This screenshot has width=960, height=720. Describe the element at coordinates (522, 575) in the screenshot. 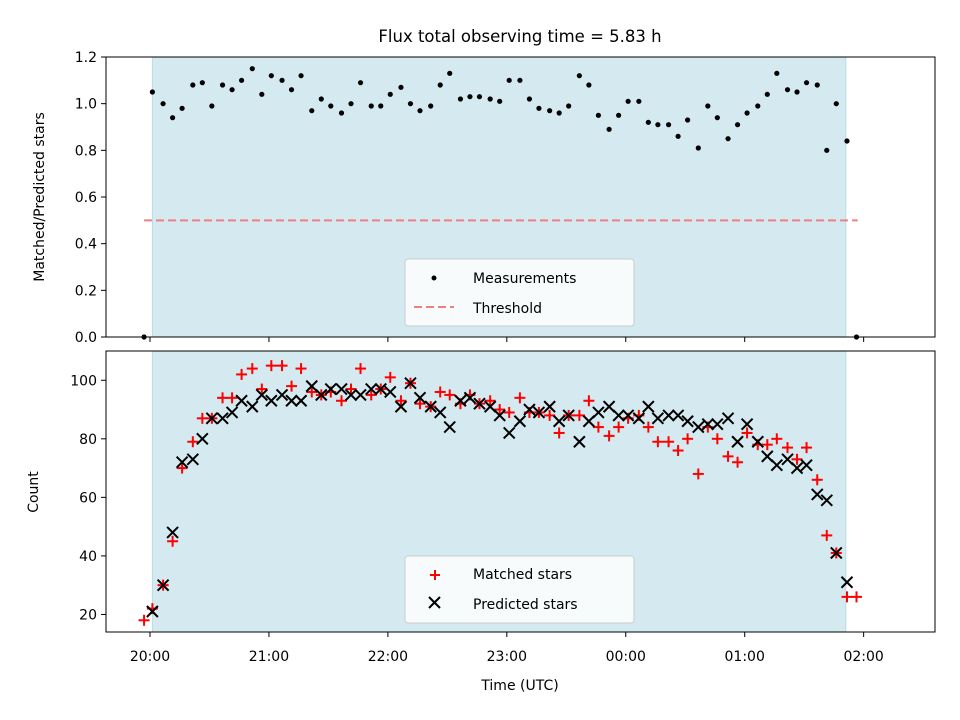

I see `legend-matched-label: Matched stars` at that location.